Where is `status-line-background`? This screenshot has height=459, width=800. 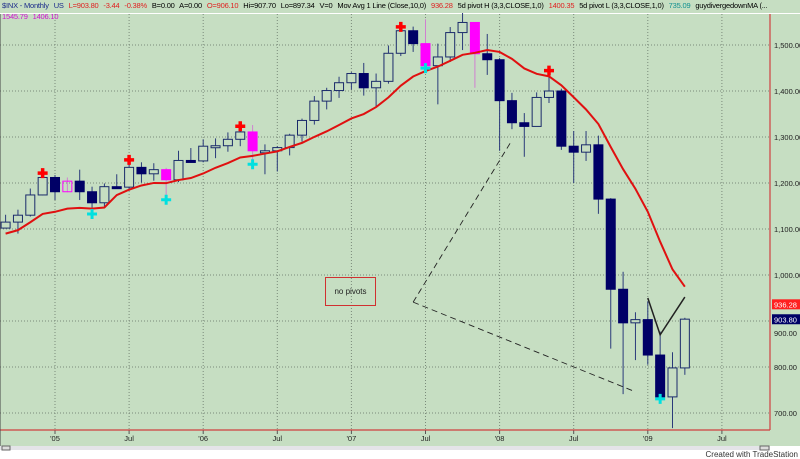
status-line-background is located at coordinates (400, 6).